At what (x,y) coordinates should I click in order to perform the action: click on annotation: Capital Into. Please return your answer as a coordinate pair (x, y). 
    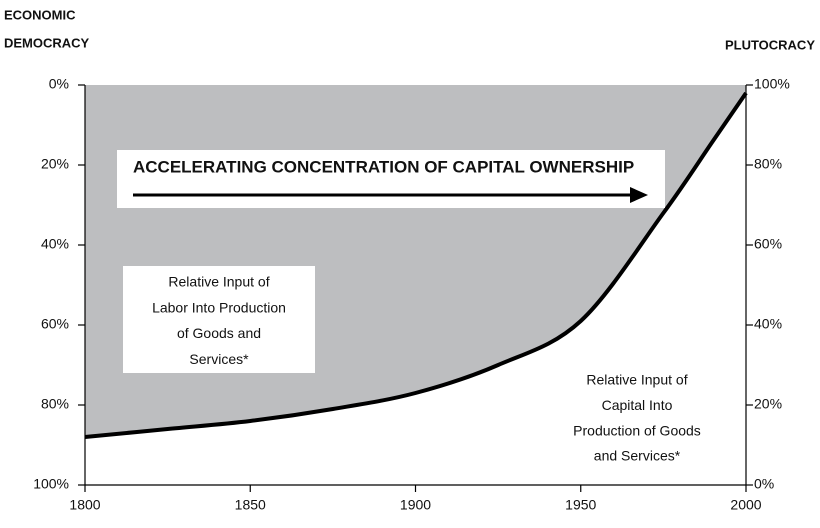
    Looking at the image, I should click on (637, 405).